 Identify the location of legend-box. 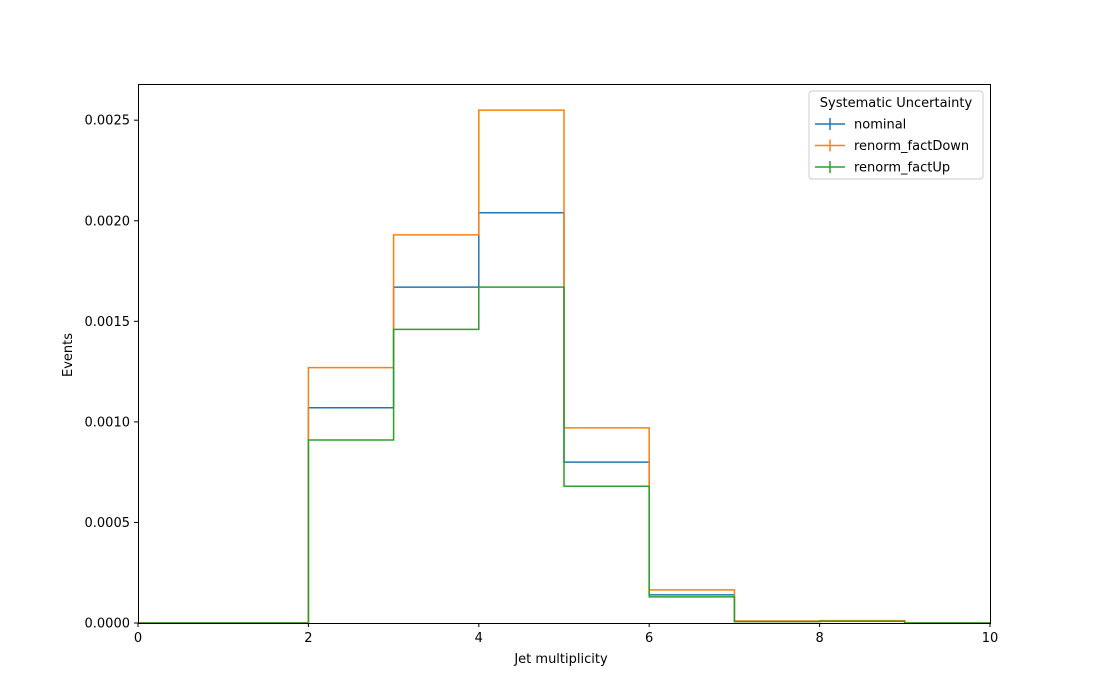
(896, 135).